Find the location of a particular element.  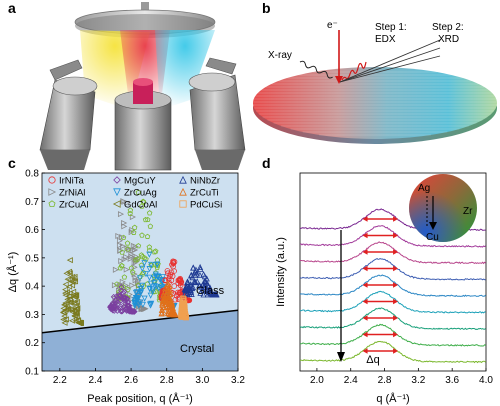

y-tick-label-c: 0.8 is located at coordinates (32, 174).